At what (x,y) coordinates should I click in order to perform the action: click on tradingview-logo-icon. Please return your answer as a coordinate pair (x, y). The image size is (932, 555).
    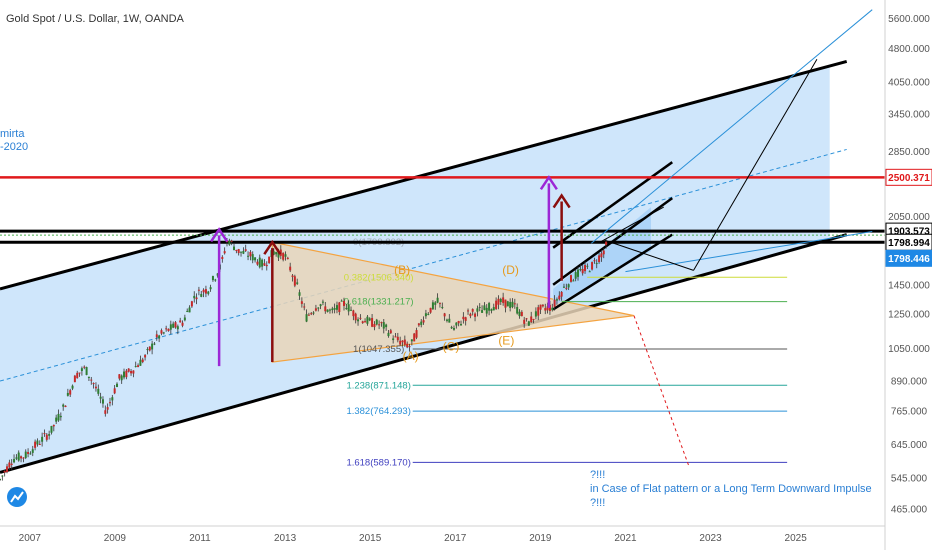
    Looking at the image, I should click on (17, 497).